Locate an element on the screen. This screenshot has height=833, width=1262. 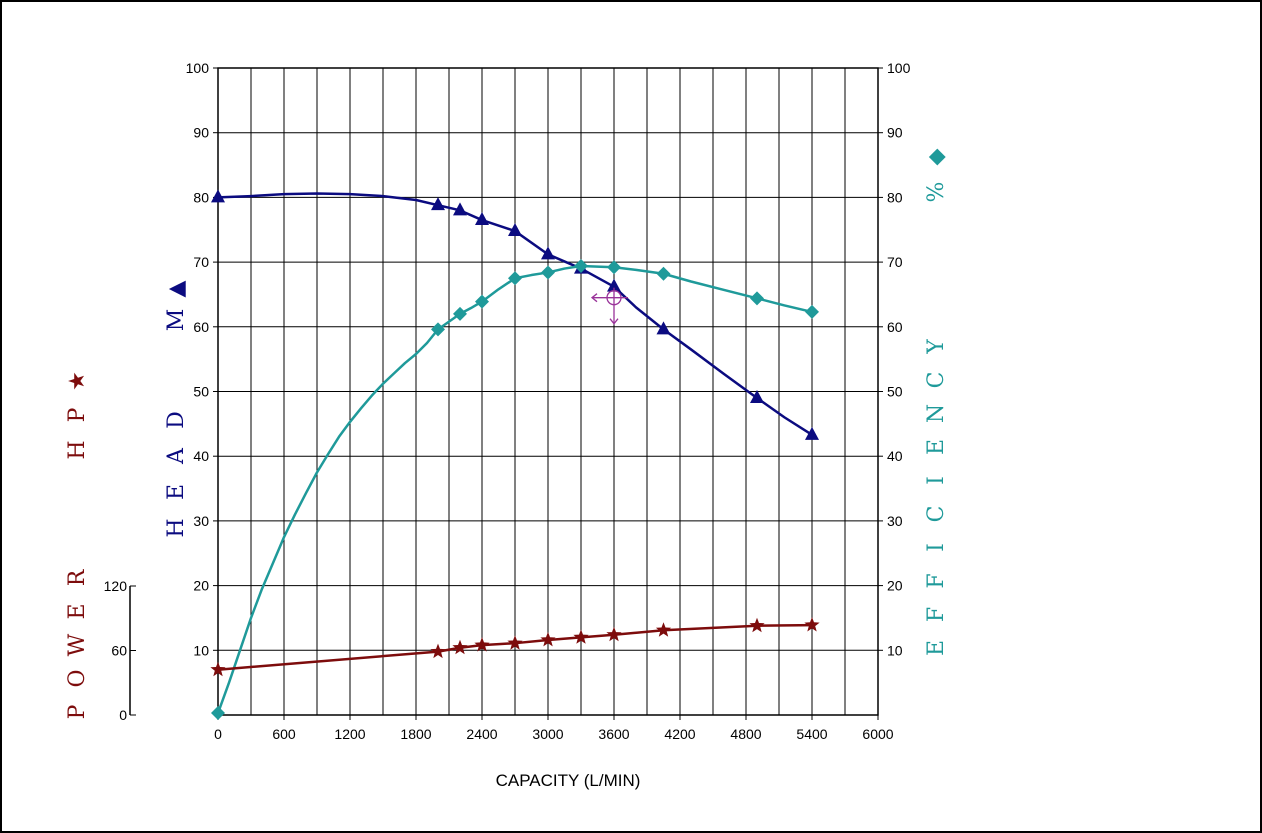
efficiency-label-letter: N is located at coordinates (936, 413).